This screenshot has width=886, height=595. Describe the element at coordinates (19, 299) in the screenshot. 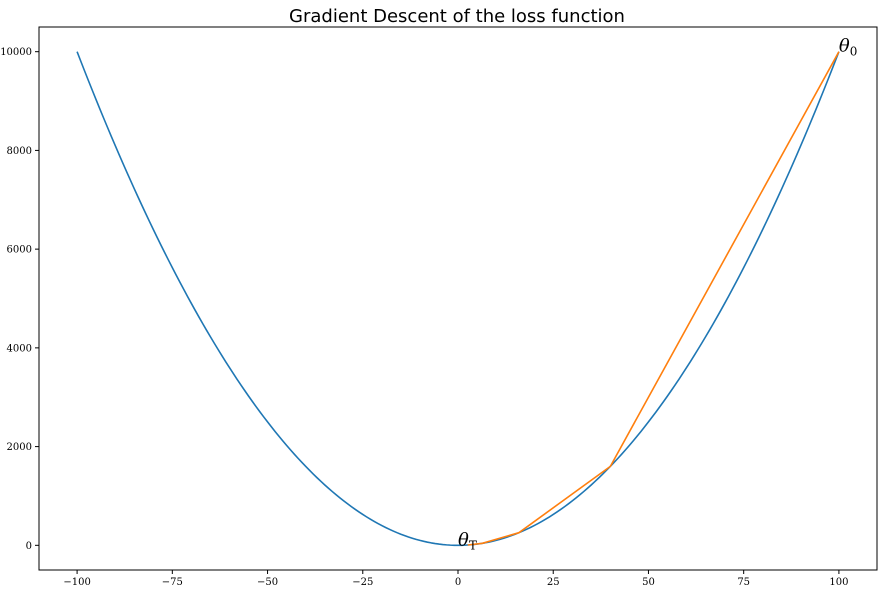

I see `y-axis: 0 2000 4000 6000 8000 10000` at that location.